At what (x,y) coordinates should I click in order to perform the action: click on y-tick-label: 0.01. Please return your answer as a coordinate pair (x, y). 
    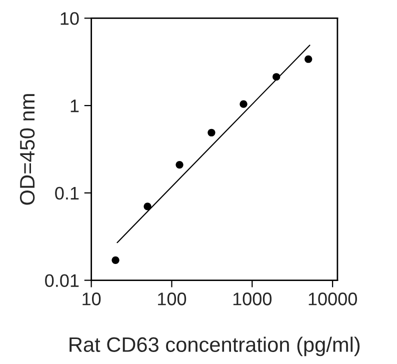
    Looking at the image, I should click on (62, 280).